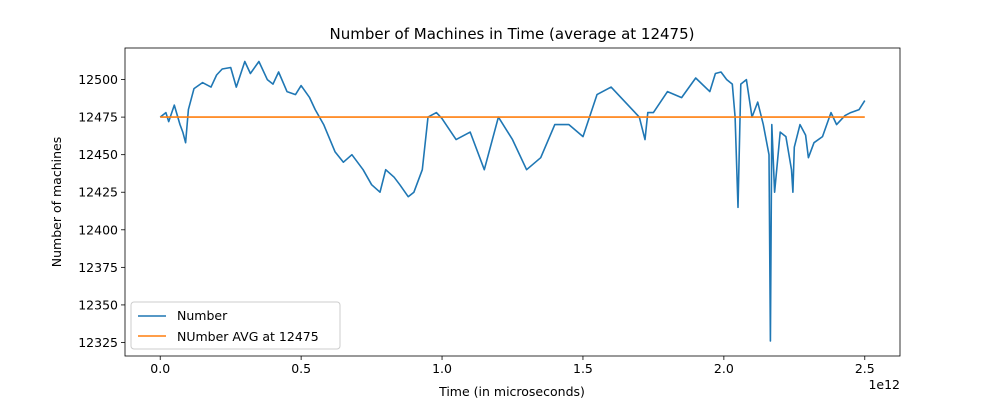 Image resolution: width=1000 pixels, height=400 pixels. I want to click on y-tick-label: 12425, so click(98, 192).